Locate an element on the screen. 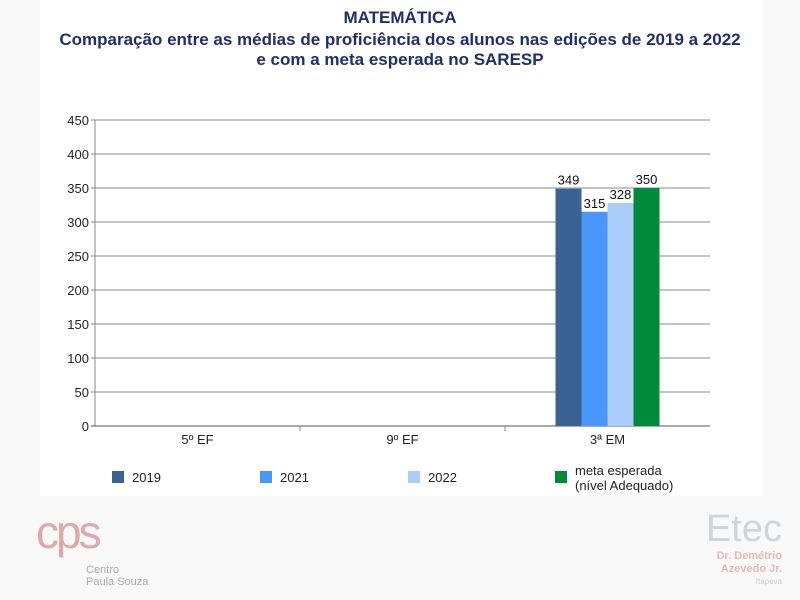 Image resolution: width=800 pixels, height=600 pixels. bar-meta is located at coordinates (646, 307).